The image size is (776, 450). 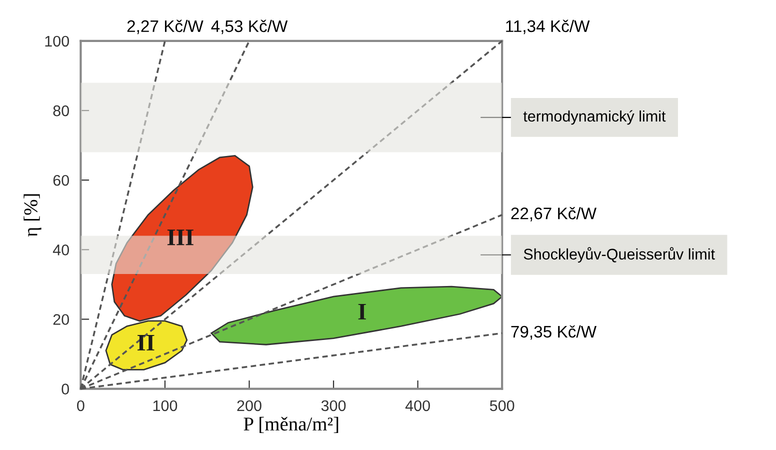 What do you see at coordinates (61, 180) in the screenshot?
I see `y-tick-label: 60` at bounding box center [61, 180].